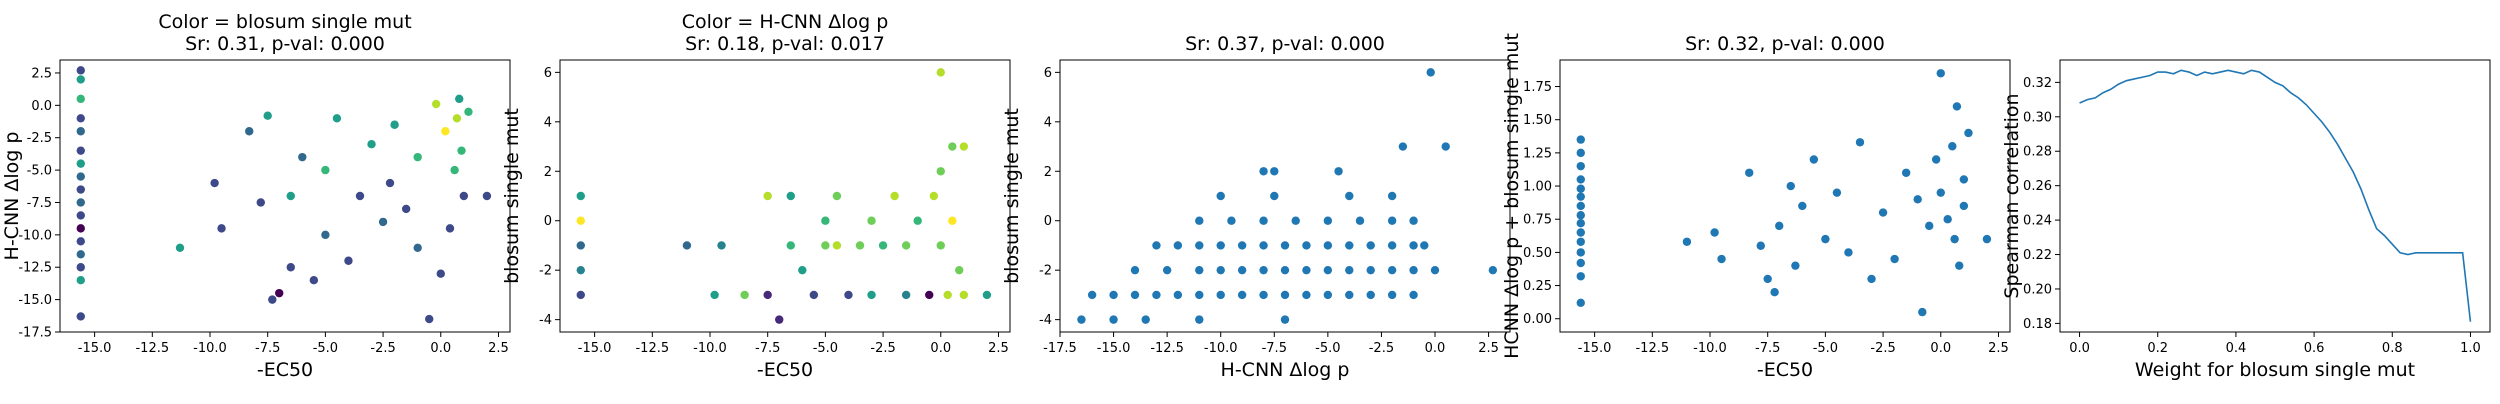 The height and width of the screenshot is (404, 2500). I want to click on y-tick-label: 0, so click(548, 221).